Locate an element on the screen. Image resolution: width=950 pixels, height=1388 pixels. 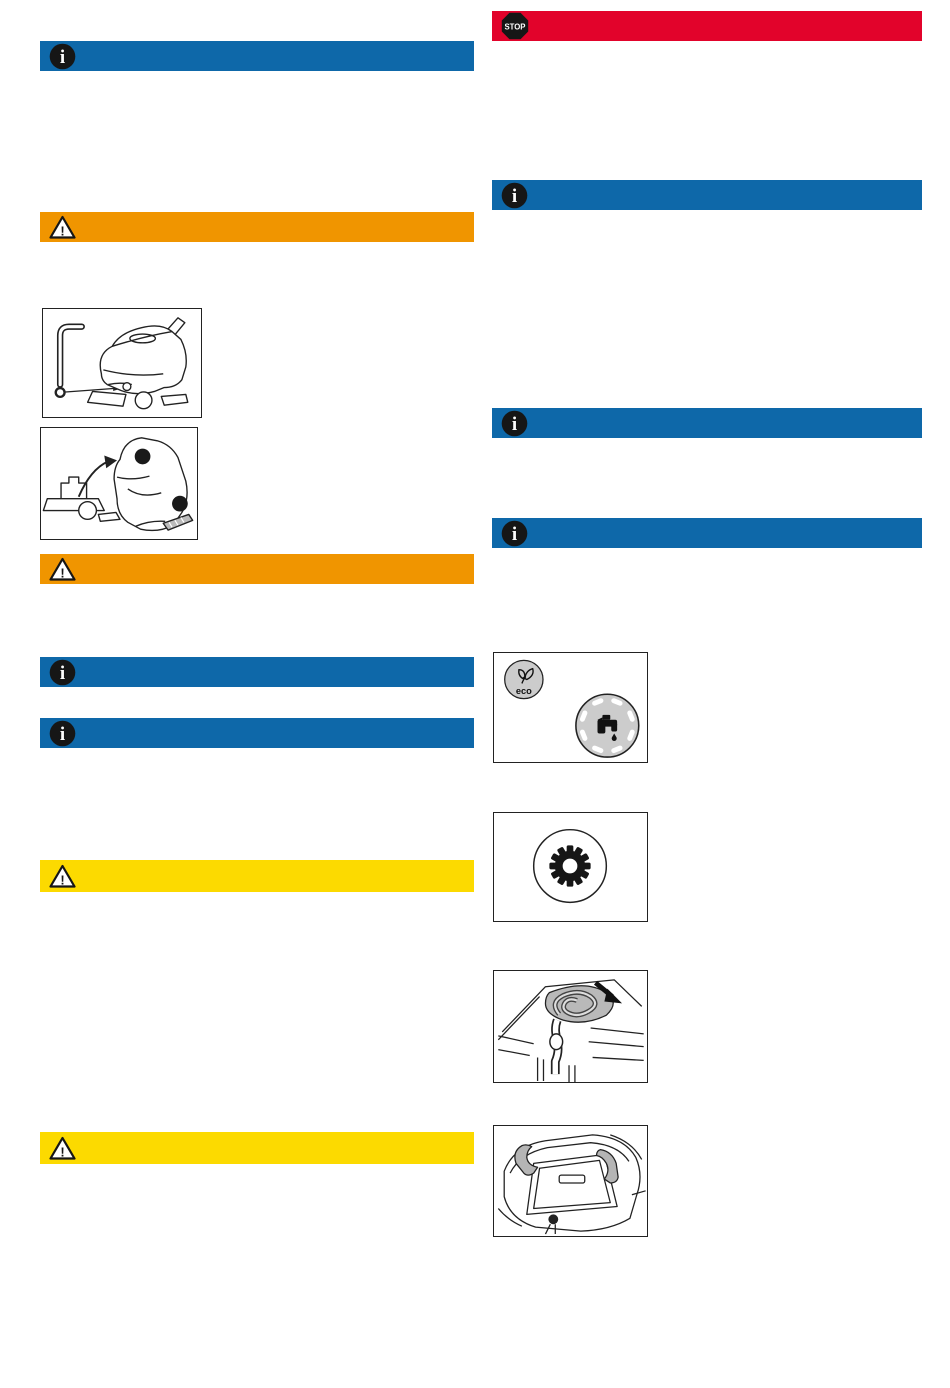
info-banner-4: i is located at coordinates (707, 195).